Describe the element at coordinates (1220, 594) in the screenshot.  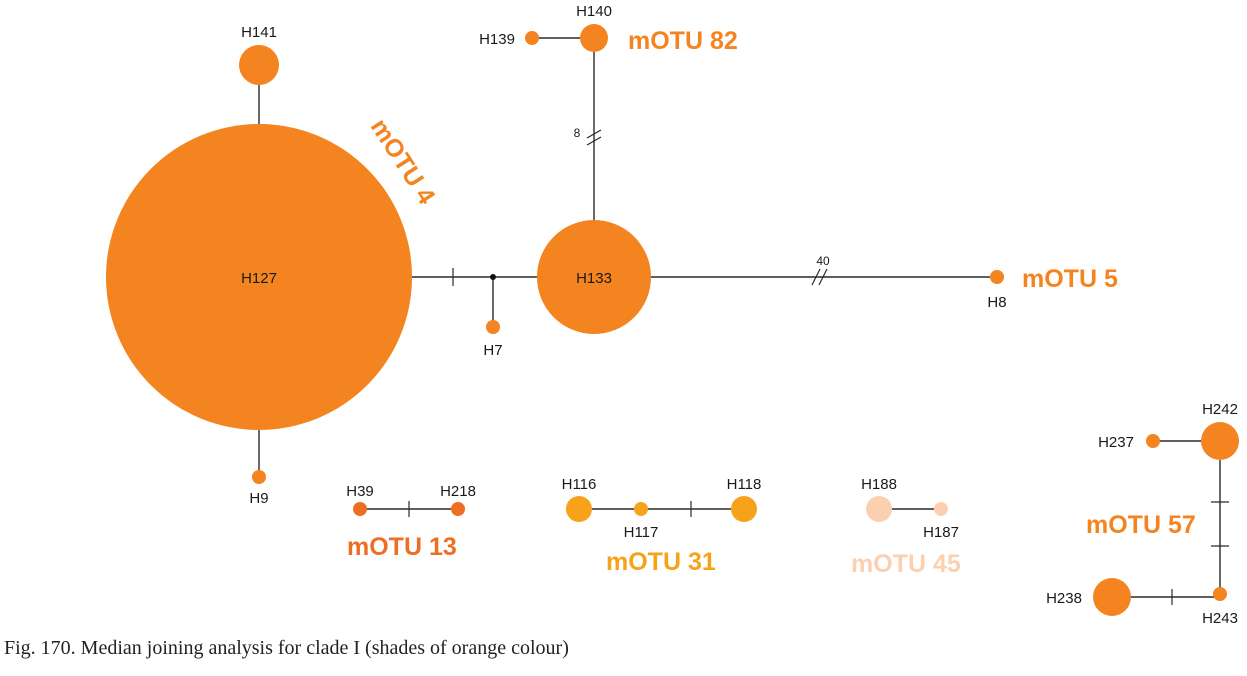
I see `haplotype-node-h243` at that location.